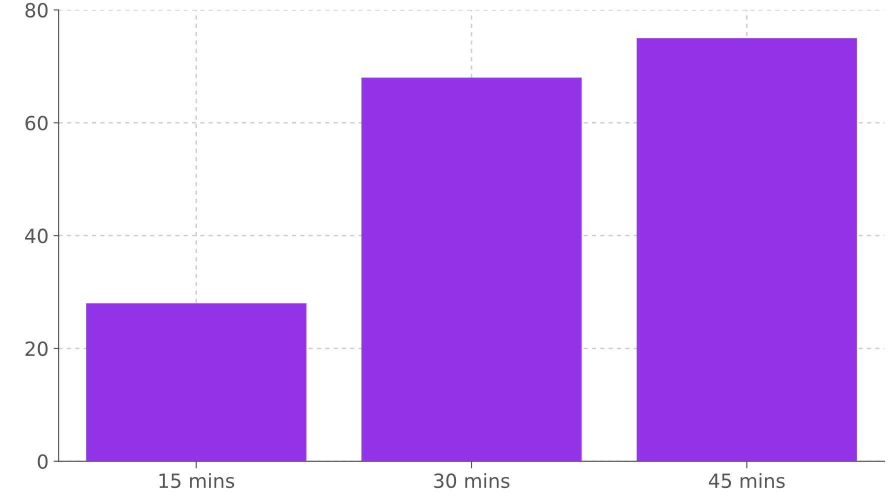 The height and width of the screenshot is (496, 888). What do you see at coordinates (472, 480) in the screenshot?
I see `x-tick-label: 30 mins` at bounding box center [472, 480].